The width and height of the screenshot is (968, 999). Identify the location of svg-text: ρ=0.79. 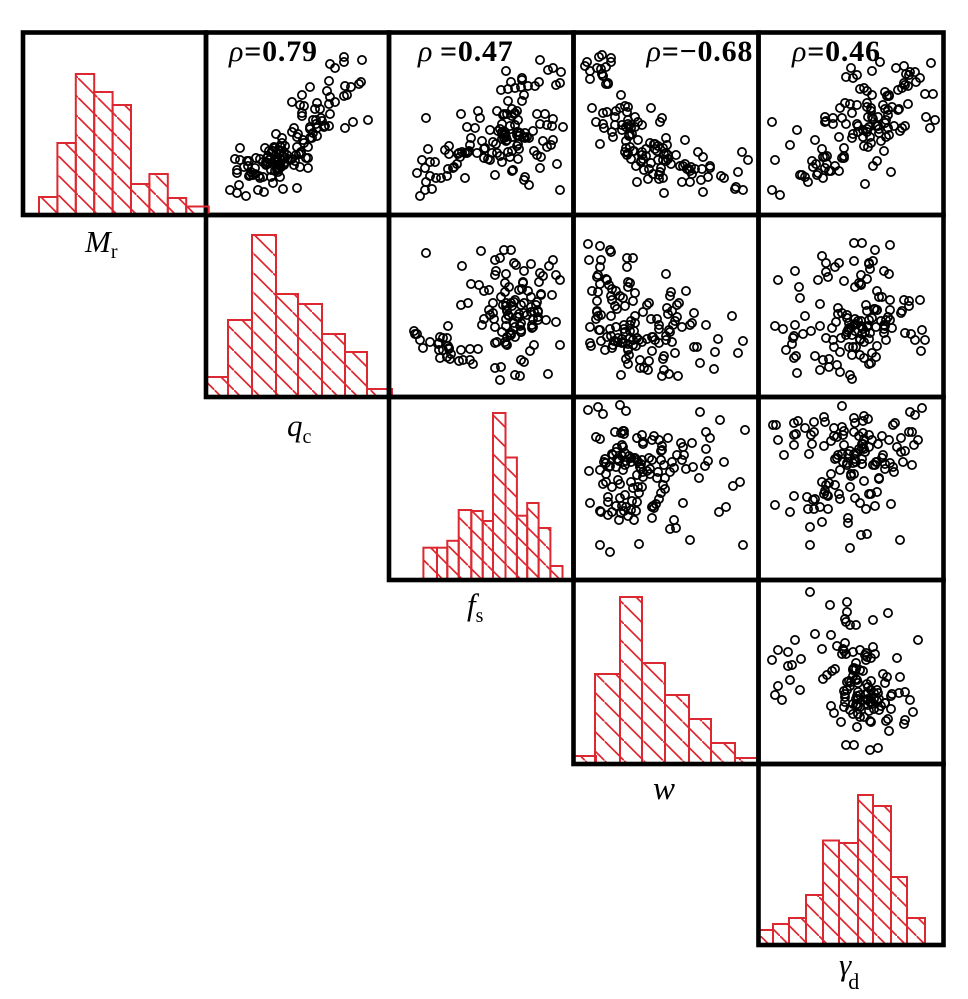
(273, 51).